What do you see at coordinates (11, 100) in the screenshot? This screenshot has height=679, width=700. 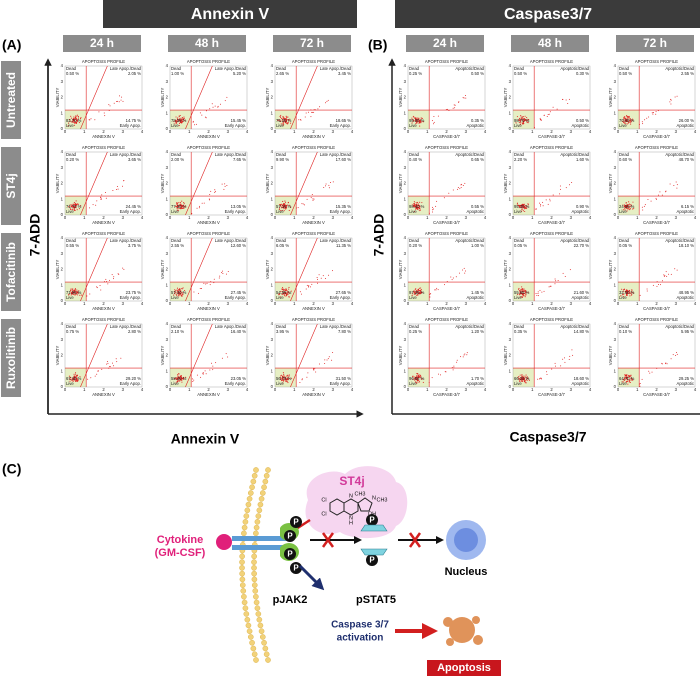 I see `row-label: Untreated` at bounding box center [11, 100].